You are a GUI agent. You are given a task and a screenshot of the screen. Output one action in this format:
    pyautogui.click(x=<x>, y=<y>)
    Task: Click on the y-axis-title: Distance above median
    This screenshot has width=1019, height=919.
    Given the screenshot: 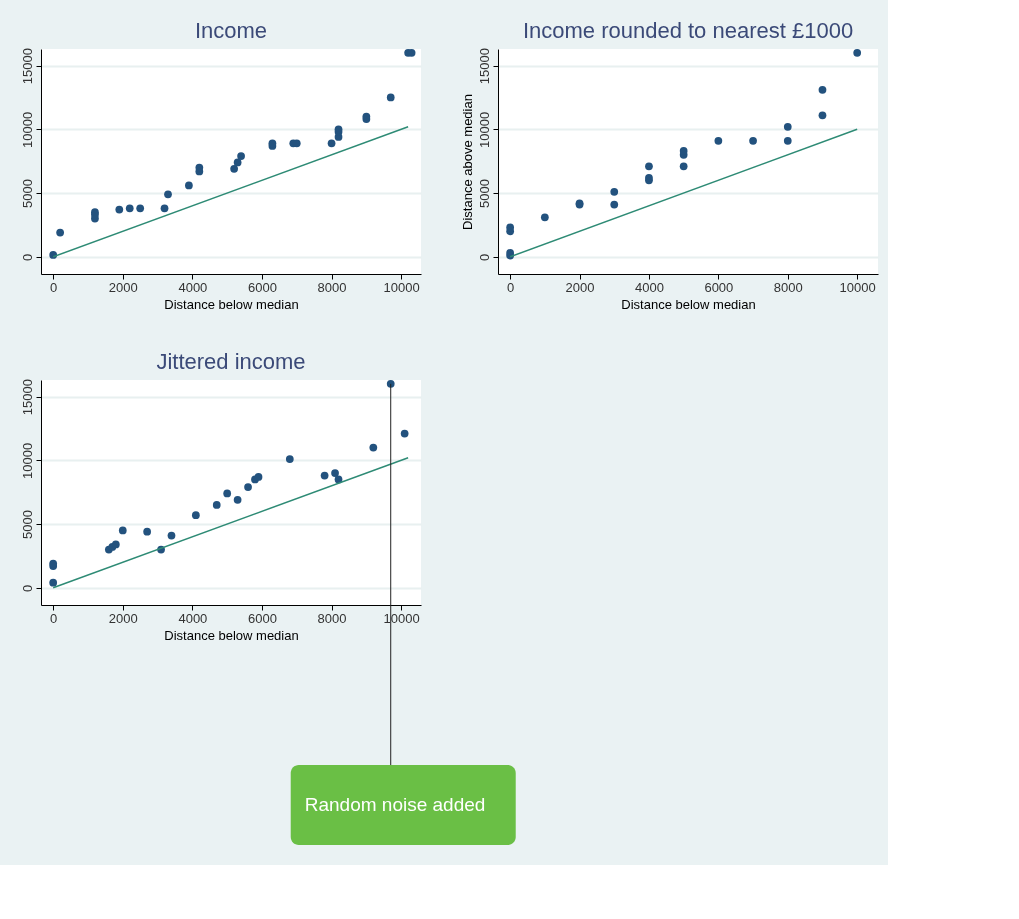 What is the action you would take?
    pyautogui.click(x=467, y=162)
    